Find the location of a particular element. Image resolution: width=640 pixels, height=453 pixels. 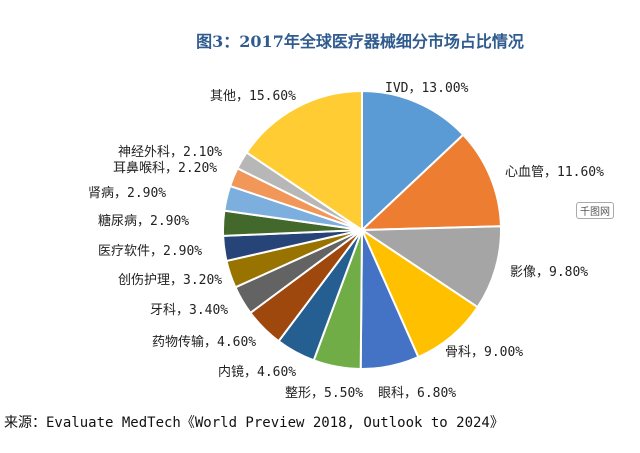

slice-label-13: 耳鼻喉科，2.20% is located at coordinates (165, 168).